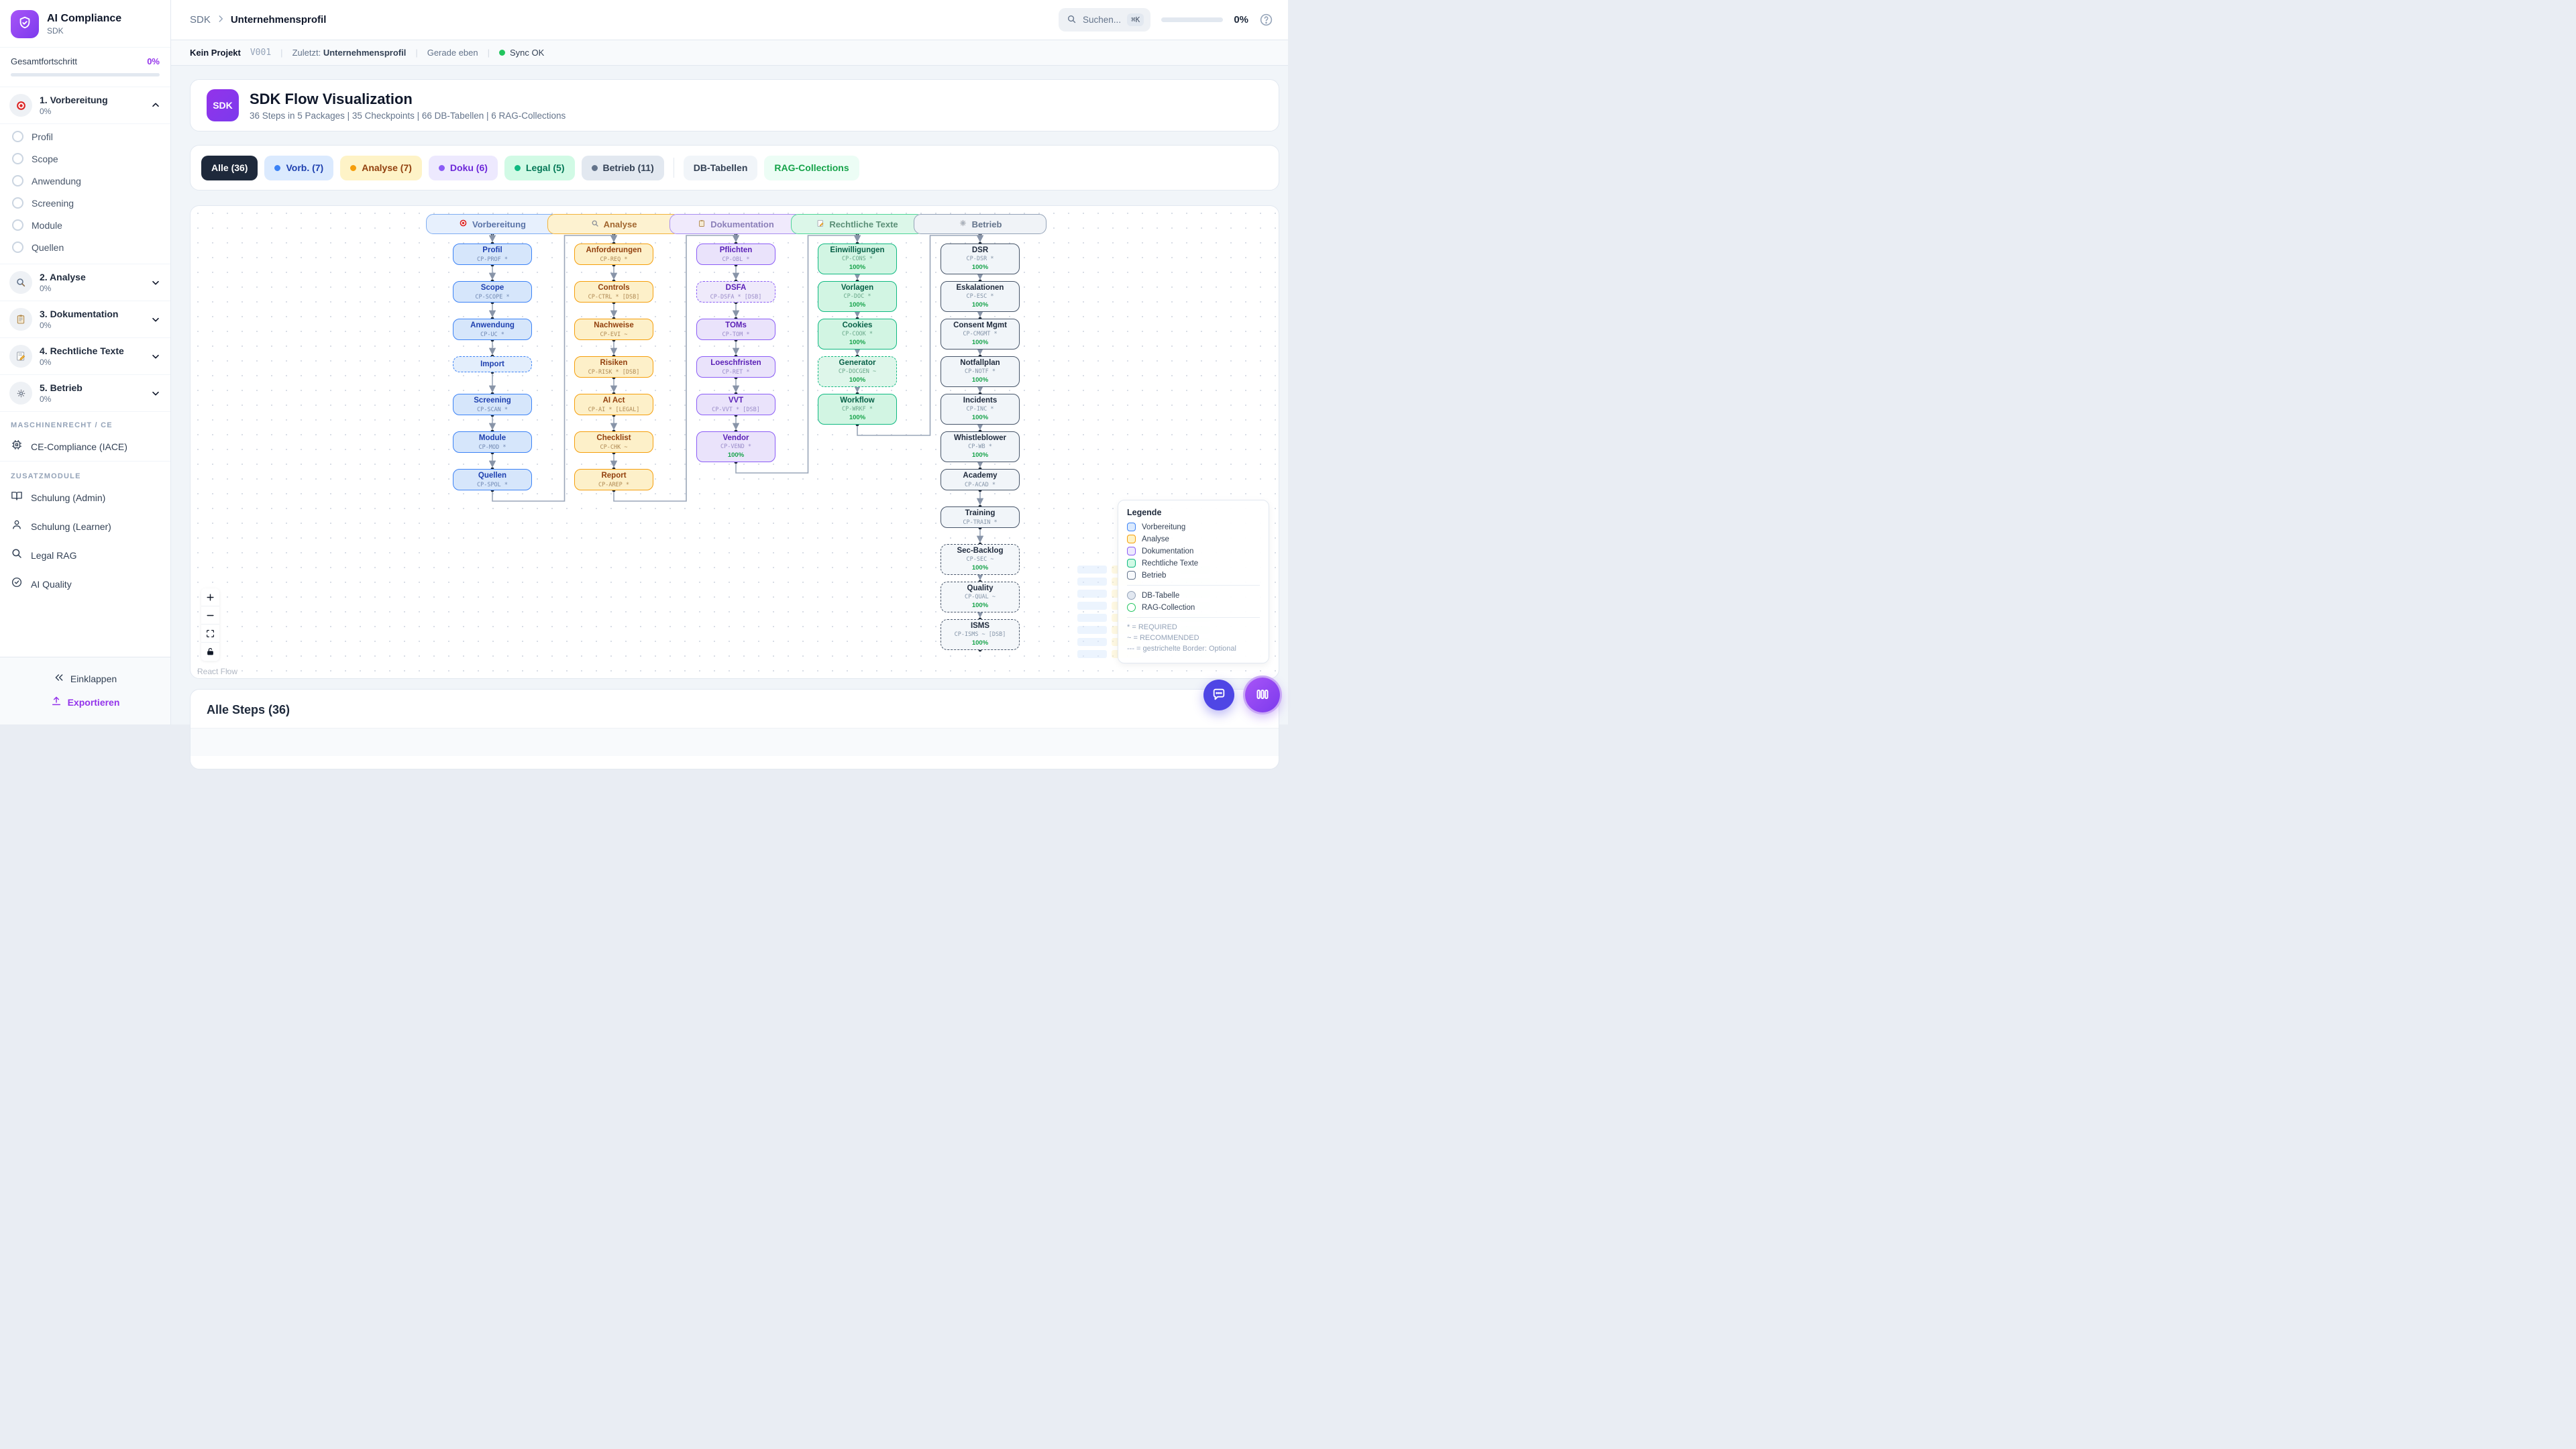 This screenshot has width=2576, height=1449. I want to click on flow-node: Scope CP-SCOPE *, so click(492, 292).